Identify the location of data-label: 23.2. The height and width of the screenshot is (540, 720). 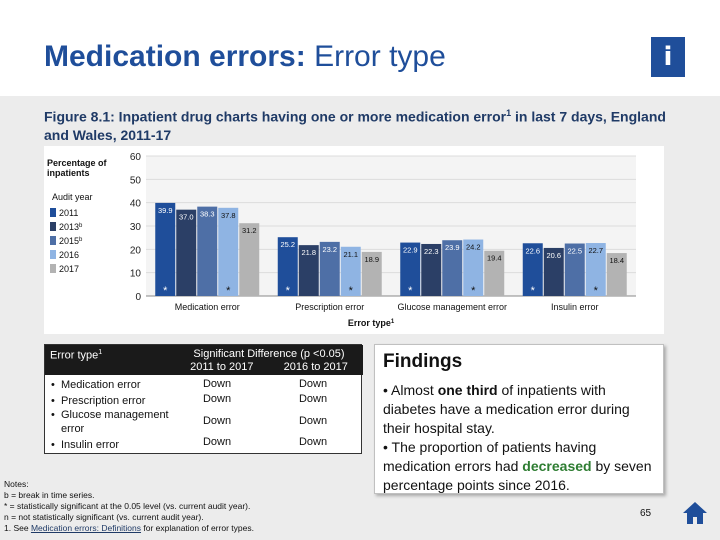
(329, 249).